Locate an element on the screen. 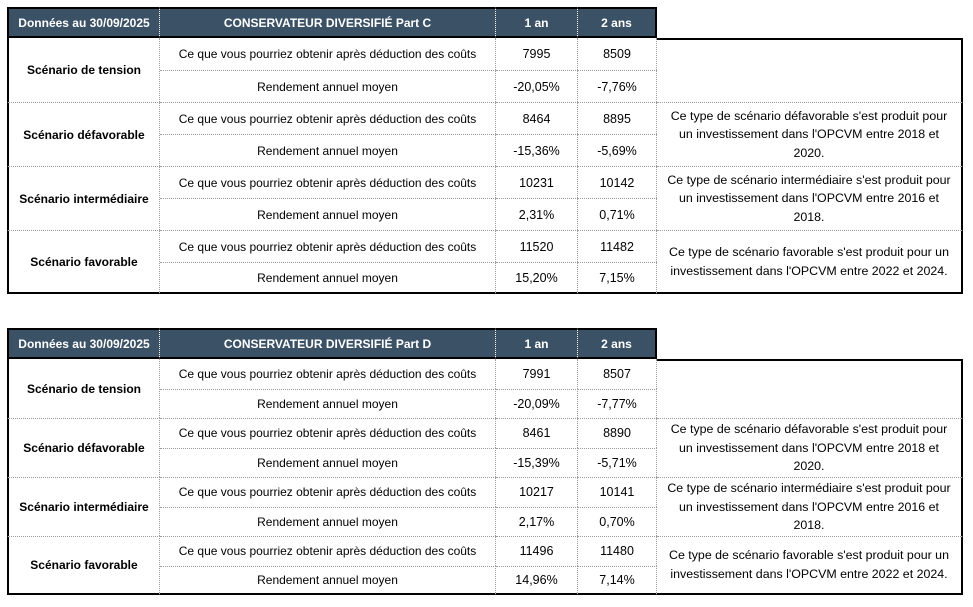  value-intermediaire-return-2ans: 0,70% is located at coordinates (617, 521).